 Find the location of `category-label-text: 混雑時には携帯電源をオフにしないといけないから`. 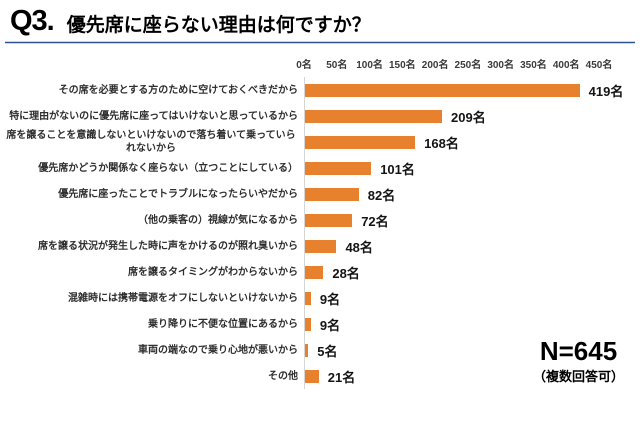

category-label-text: 混雑時には携帯電源をオフにしないといけないから is located at coordinates (183, 298).